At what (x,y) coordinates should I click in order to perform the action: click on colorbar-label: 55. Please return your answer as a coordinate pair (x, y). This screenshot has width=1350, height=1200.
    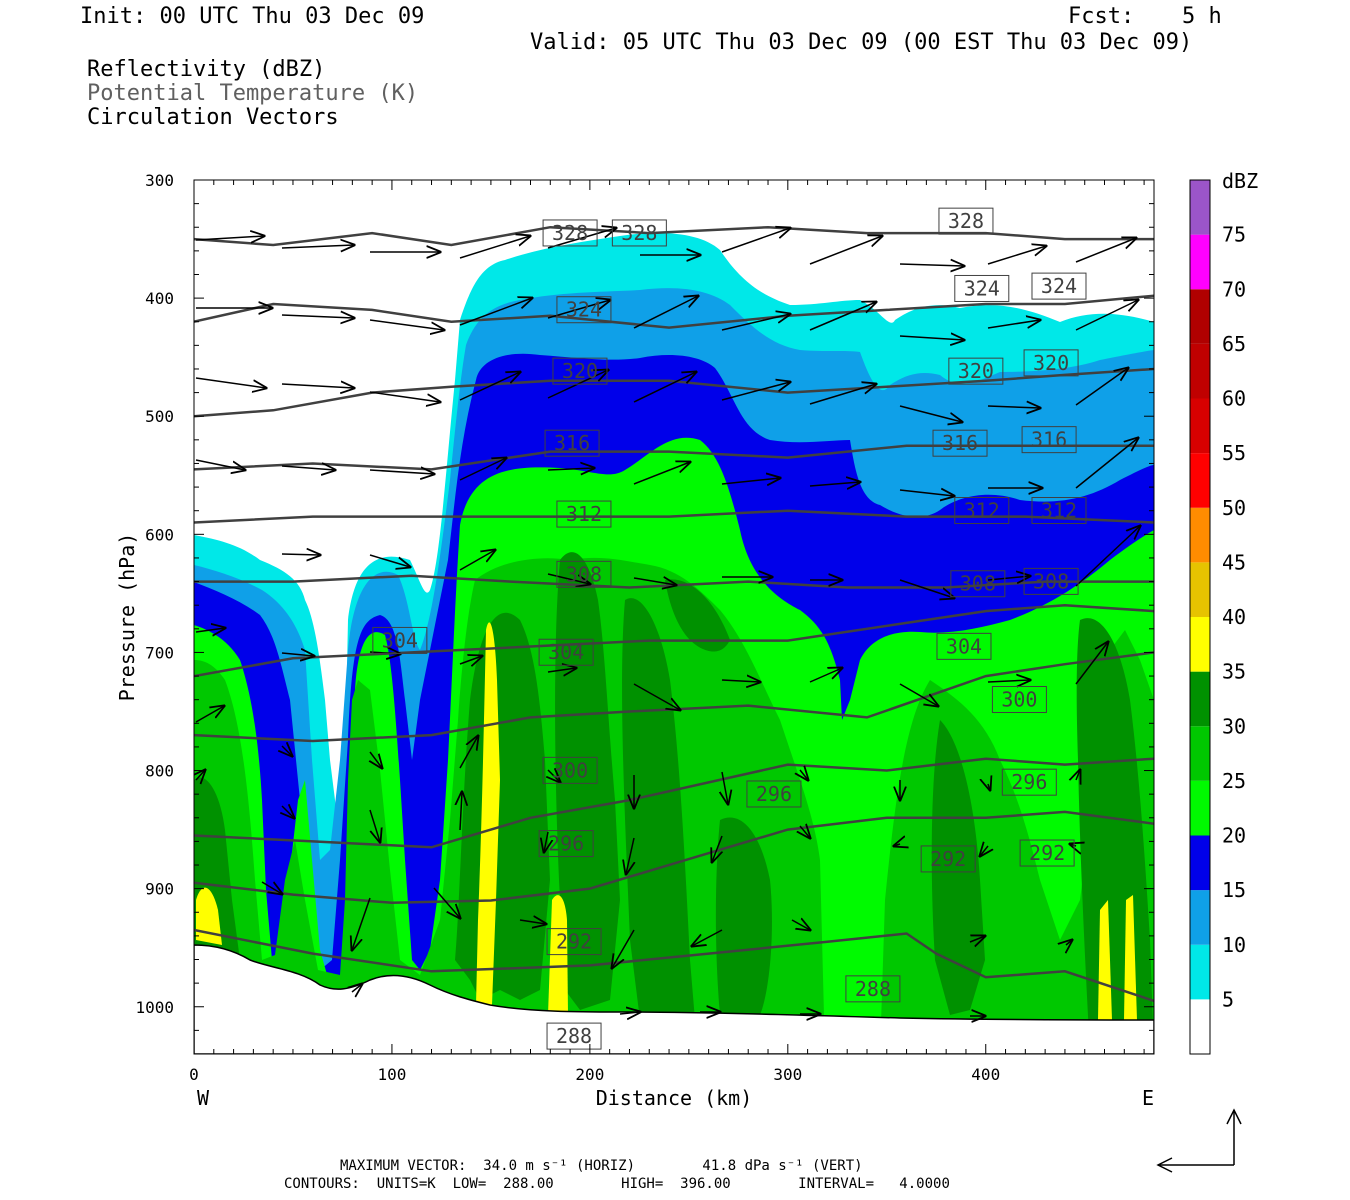
    Looking at the image, I should click on (1234, 453).